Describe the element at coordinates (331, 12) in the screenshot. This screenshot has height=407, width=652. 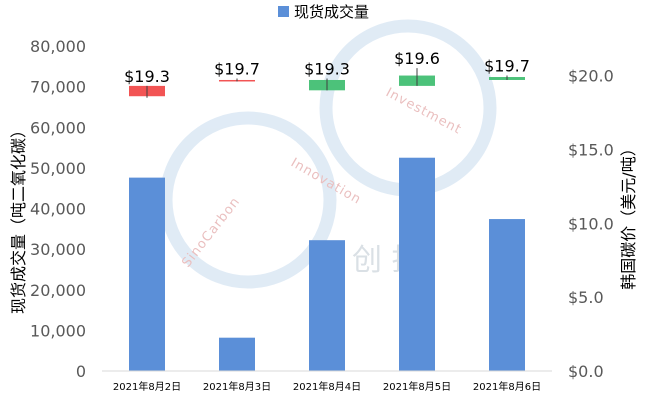
I see `legend-label: 现货成交量` at that location.